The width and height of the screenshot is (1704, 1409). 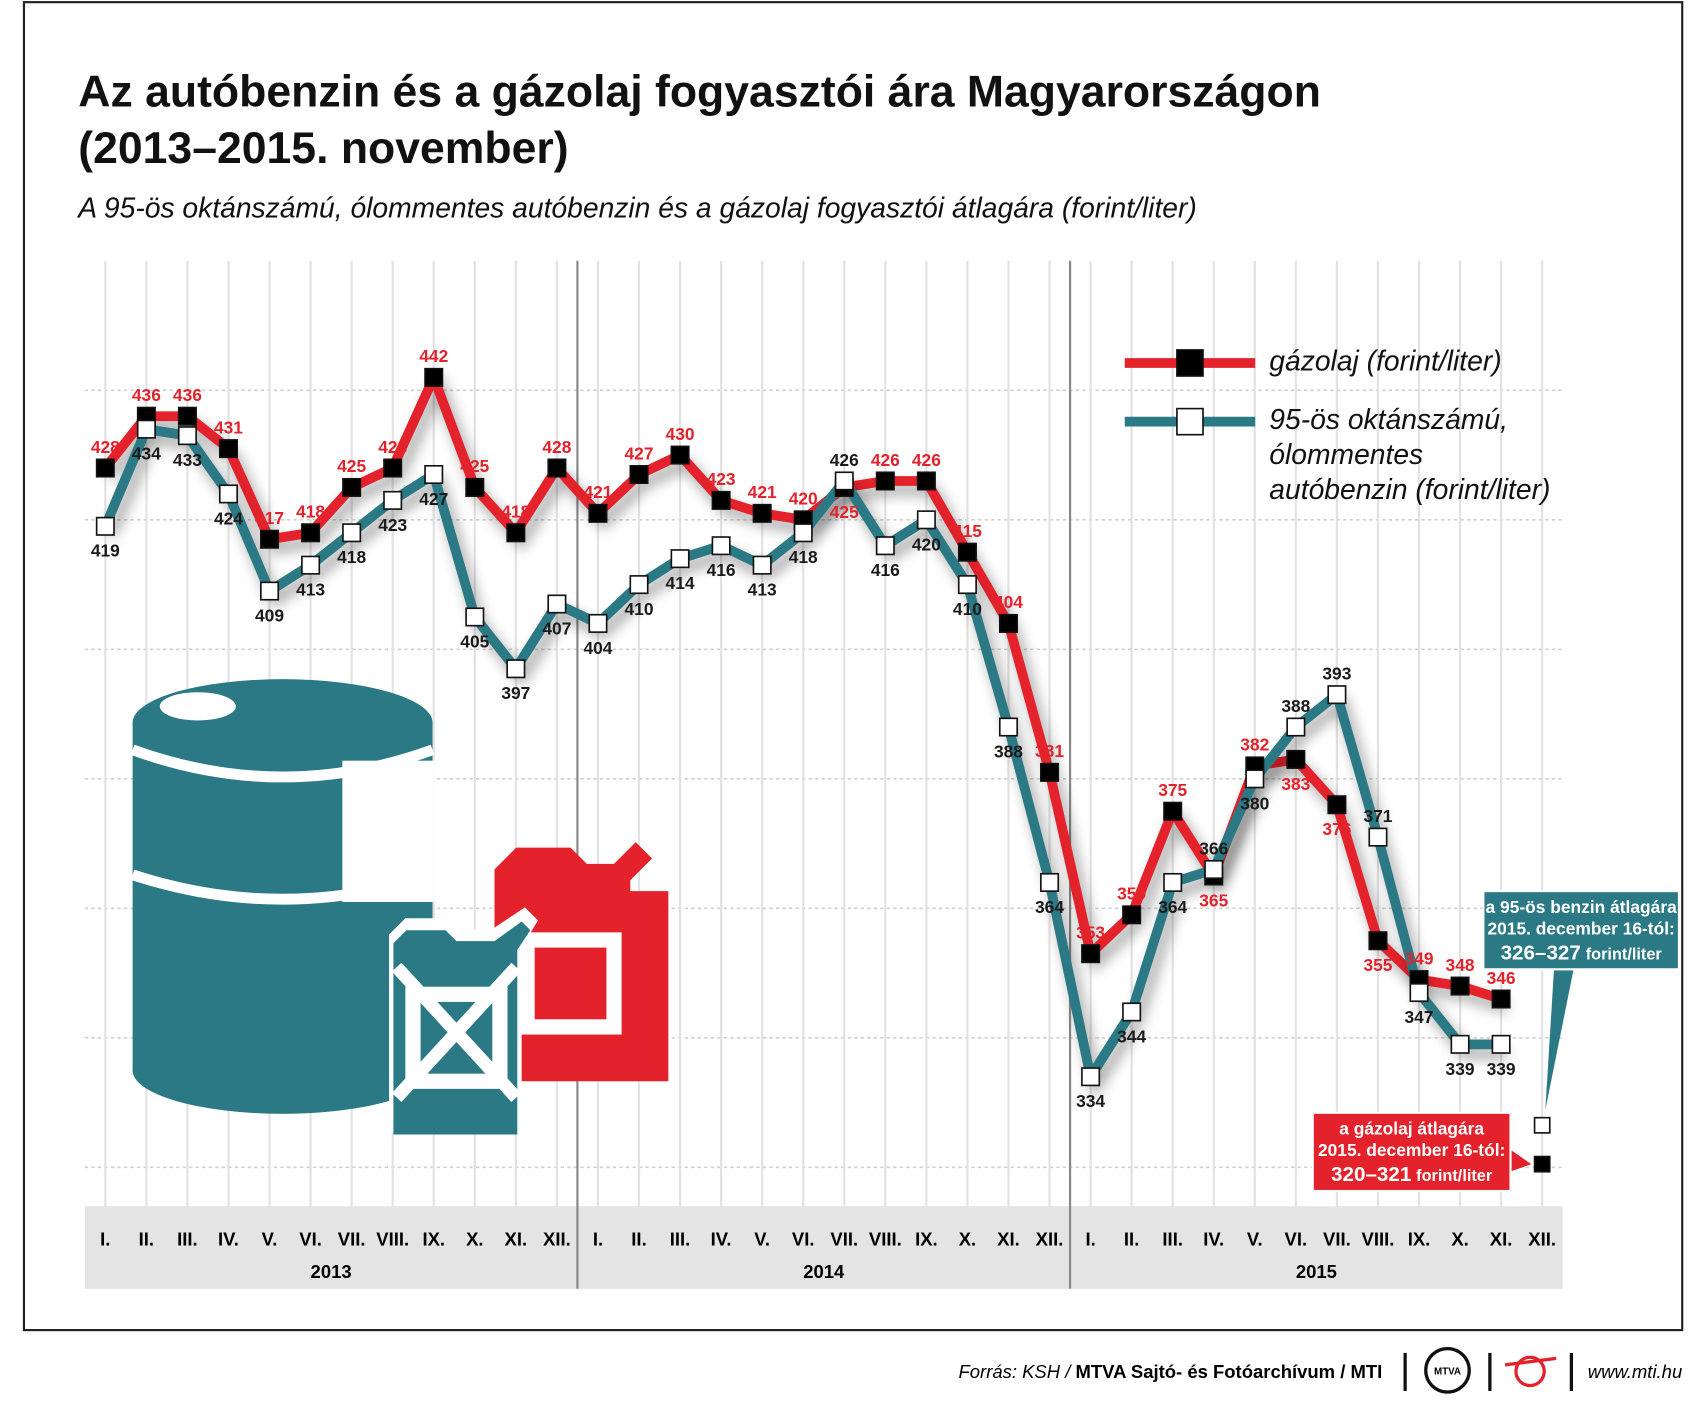 What do you see at coordinates (187, 1238) in the screenshot?
I see `x-tick-label: III.` at bounding box center [187, 1238].